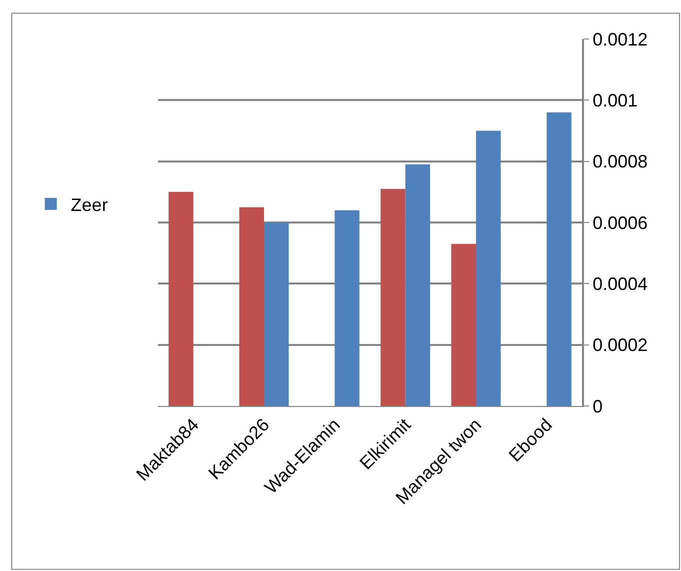 The height and width of the screenshot is (571, 681). What do you see at coordinates (620, 345) in the screenshot?
I see `y-tick-label: 0.0002` at bounding box center [620, 345].